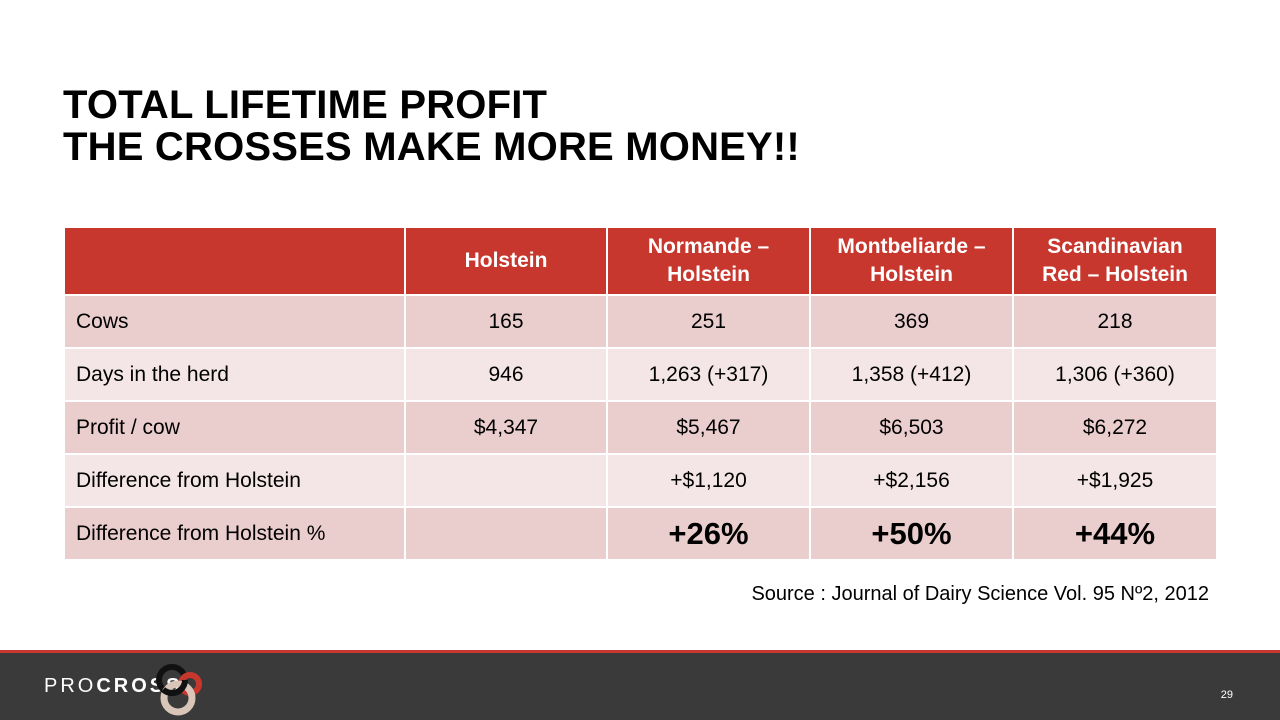 Image resolution: width=1280 pixels, height=720 pixels. I want to click on header-scandinavian-red-holstein: Scandinavian Red – Holstein, so click(1115, 261).